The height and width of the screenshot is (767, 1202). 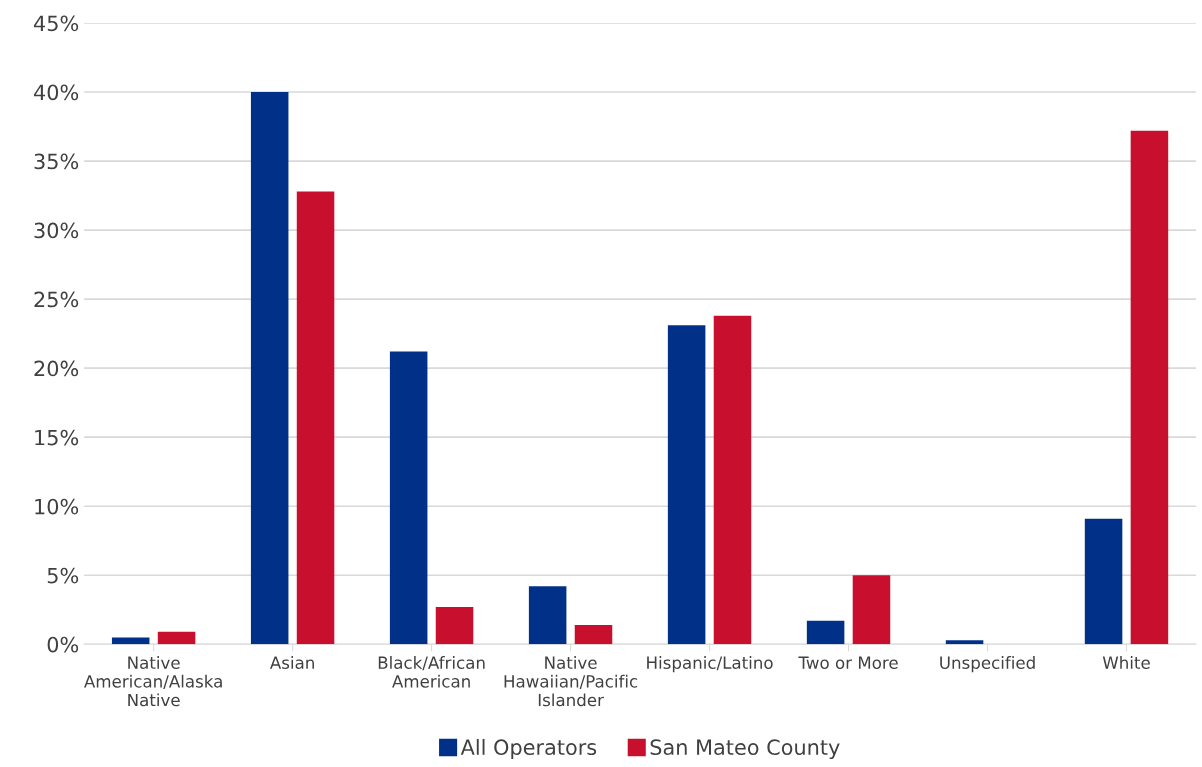 I want to click on x-tick-label: Native American/Alaska Native, so click(x=153, y=681).